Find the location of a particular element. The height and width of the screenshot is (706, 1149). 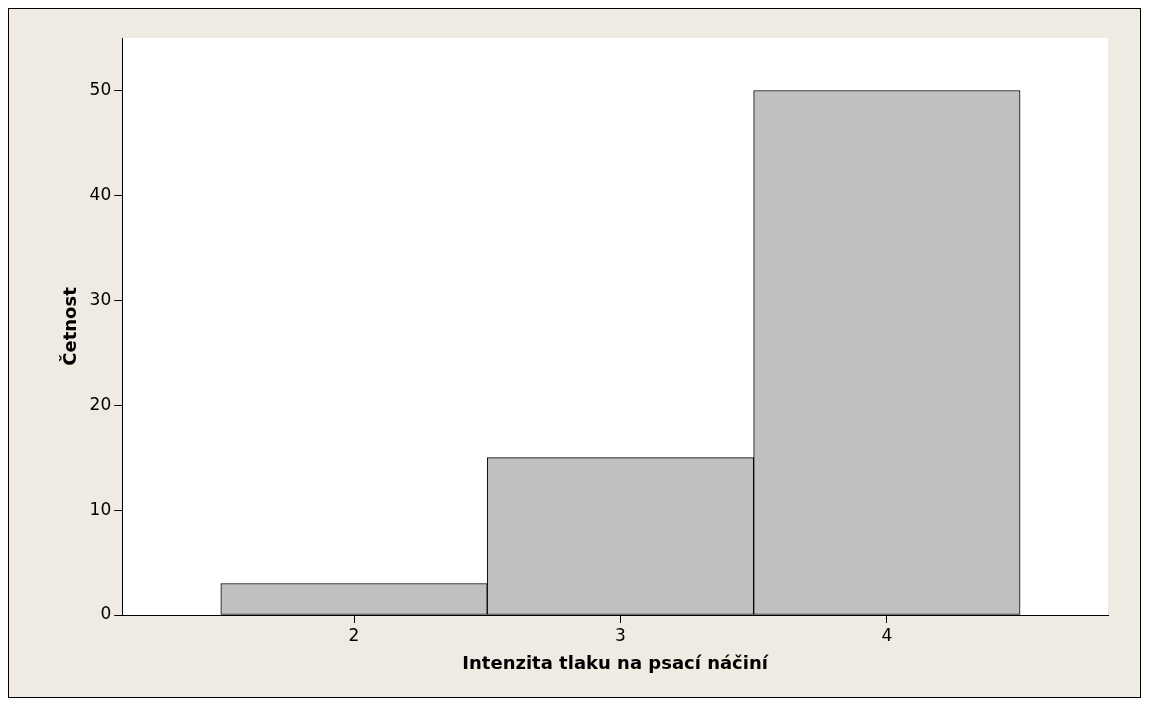

x-axis-title: Intenzita tlaku na psací náčiní is located at coordinates (615, 662).